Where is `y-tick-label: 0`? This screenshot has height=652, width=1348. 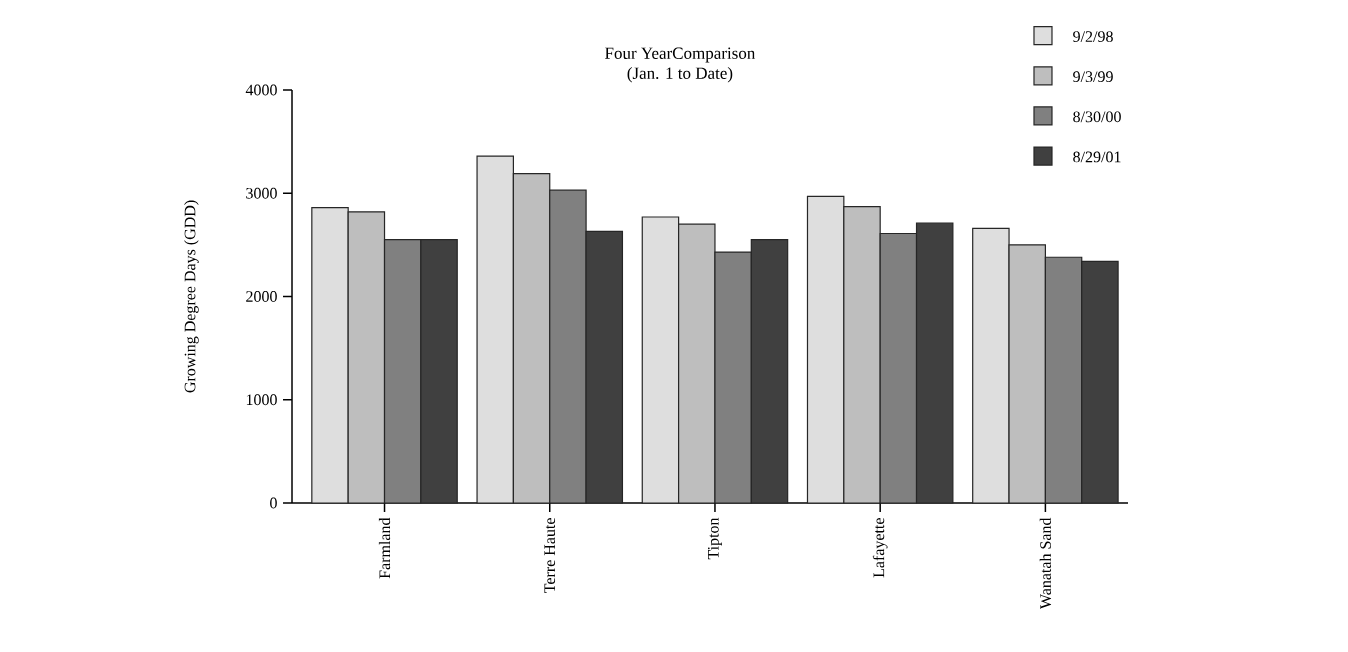
y-tick-label: 0 is located at coordinates (273, 503).